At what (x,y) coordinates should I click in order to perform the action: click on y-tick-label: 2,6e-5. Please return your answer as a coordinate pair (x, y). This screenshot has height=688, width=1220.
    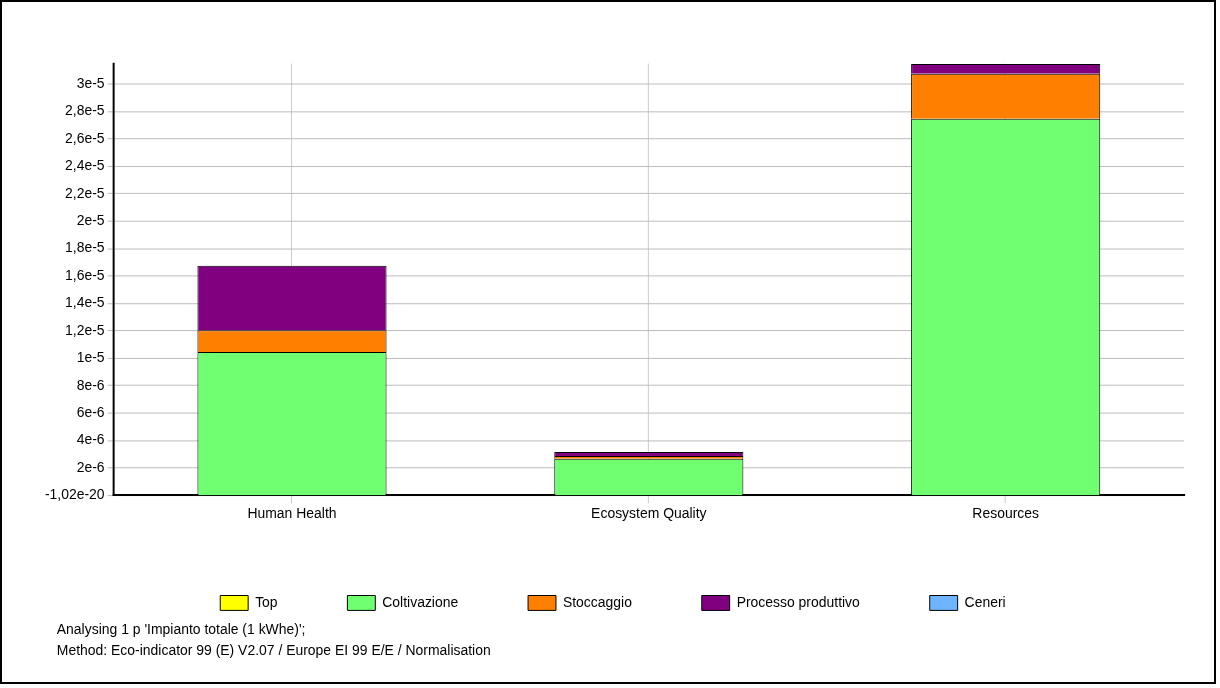
    Looking at the image, I should click on (85, 137).